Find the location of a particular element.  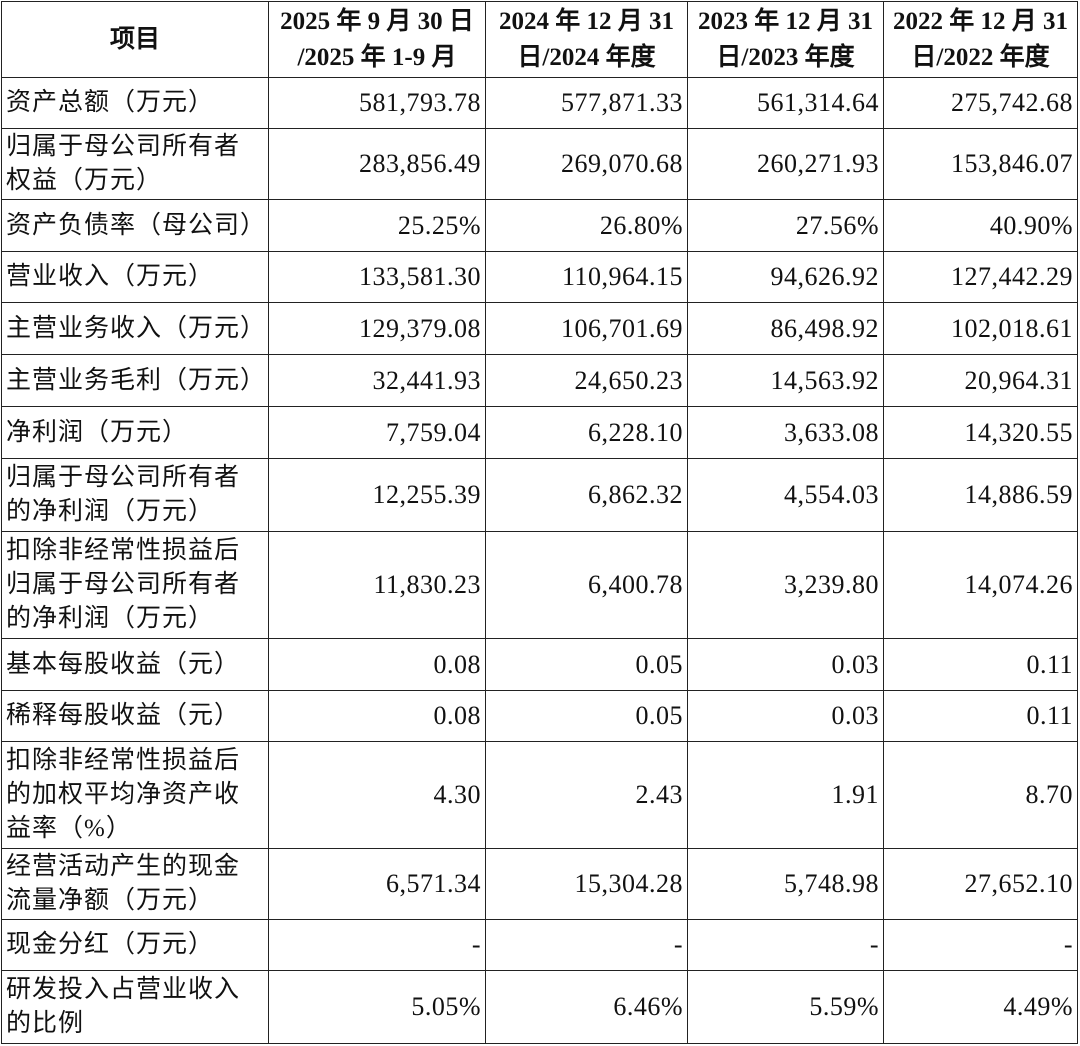

value-cell: 20,964.31 is located at coordinates (980, 380).